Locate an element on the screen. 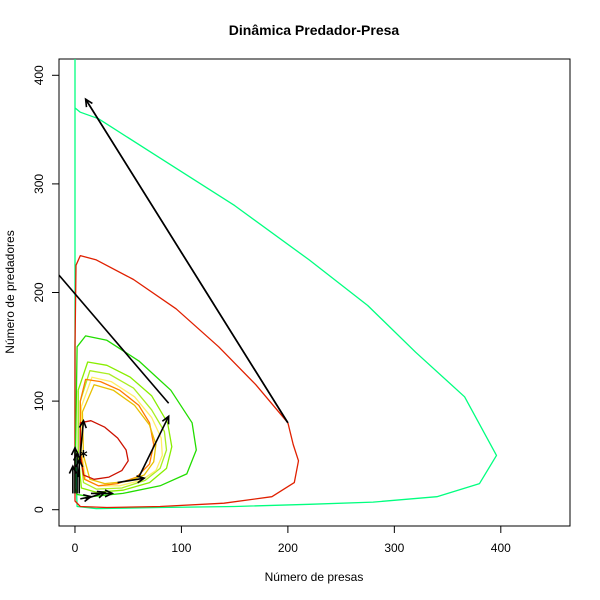 Image resolution: width=600 pixels, height=600 pixels. y-tick-label: 200 is located at coordinates (39, 292).